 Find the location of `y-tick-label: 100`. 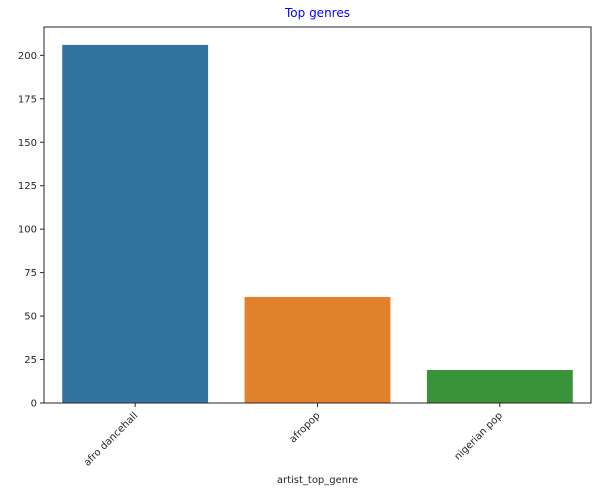

y-tick-label: 100 is located at coordinates (27, 230).